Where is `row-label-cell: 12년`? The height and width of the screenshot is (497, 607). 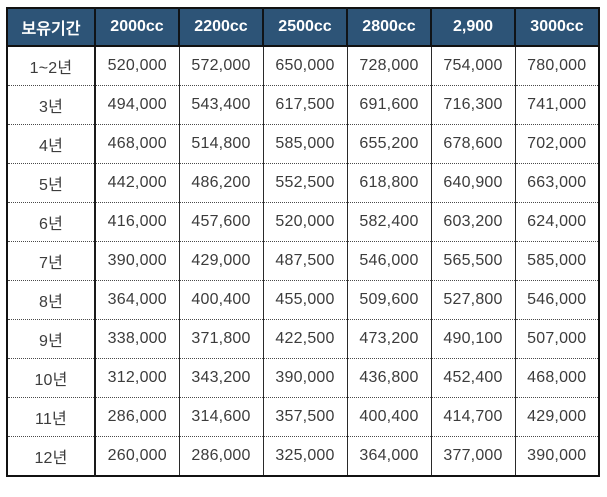
row-label-cell: 12년 is located at coordinates (51, 456).